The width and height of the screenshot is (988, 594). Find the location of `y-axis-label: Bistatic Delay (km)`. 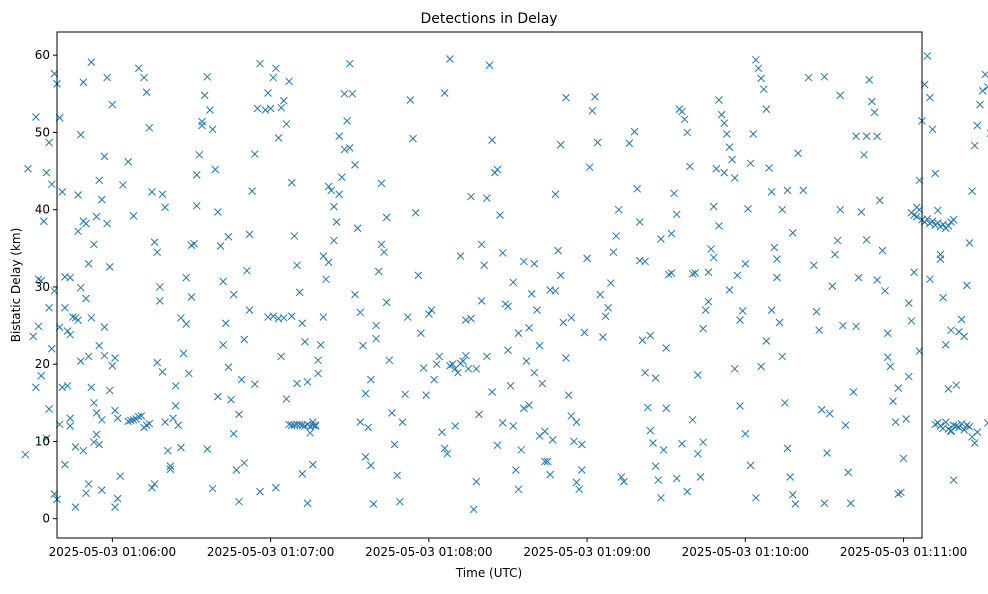

y-axis-label: Bistatic Delay (km) is located at coordinates (16, 285).